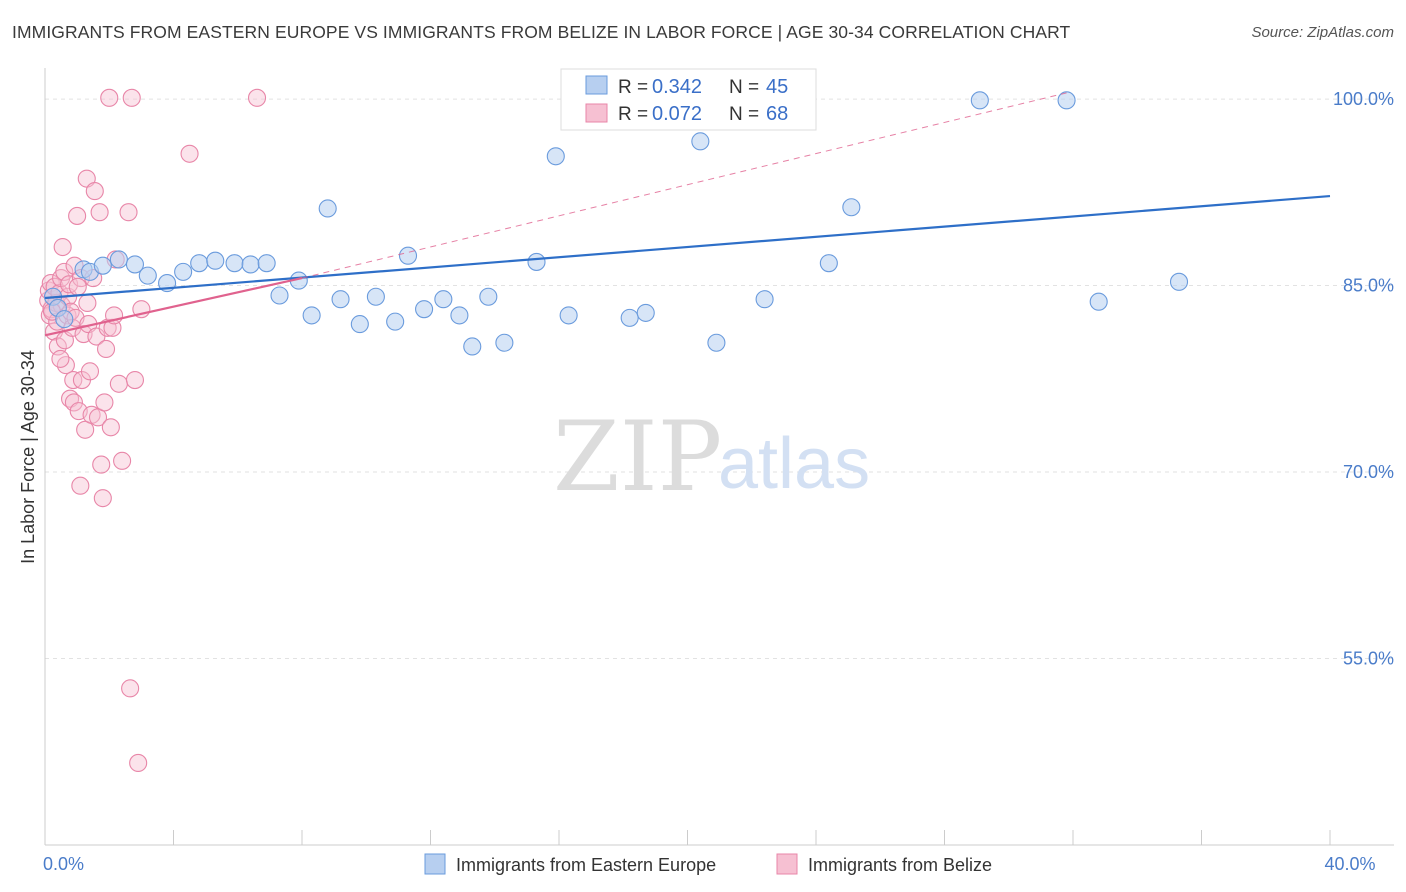 This screenshot has height=892, width=1406. Describe the element at coordinates (633, 114) in the screenshot. I see `stats-r-label-2: R =` at that location.